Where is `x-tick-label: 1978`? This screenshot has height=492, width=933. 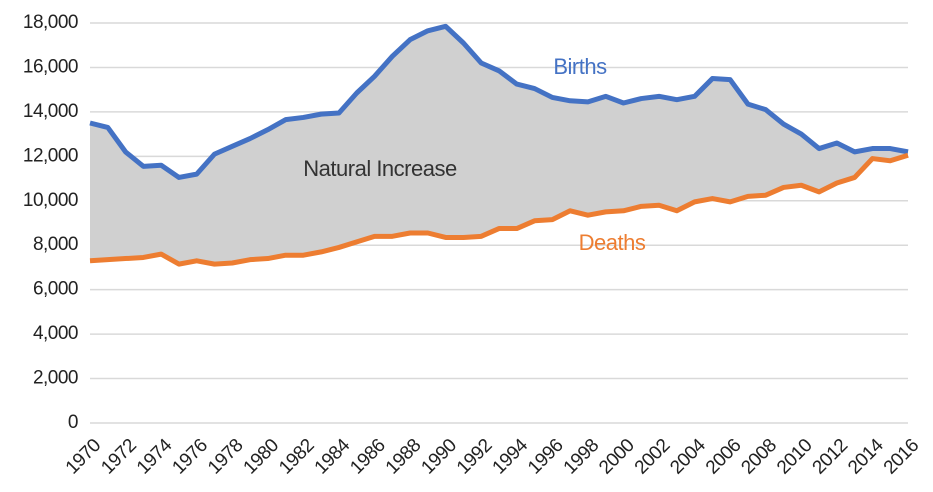 x-tick-label: 1978 is located at coordinates (225, 456).